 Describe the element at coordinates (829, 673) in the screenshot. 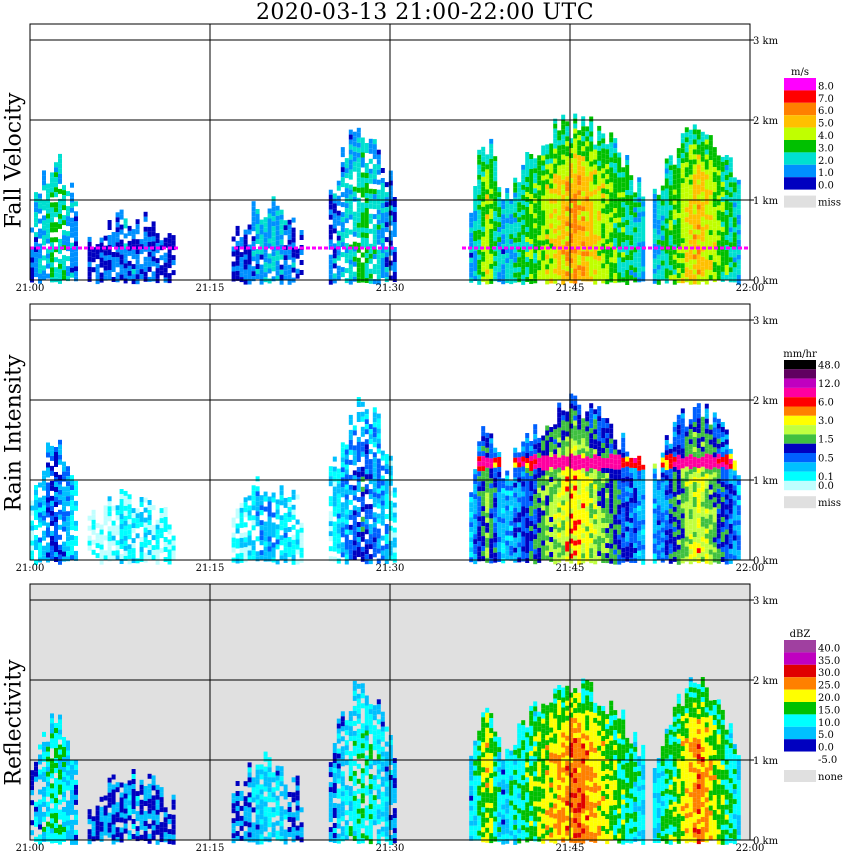

I see `colorbar-label: 30.0` at that location.